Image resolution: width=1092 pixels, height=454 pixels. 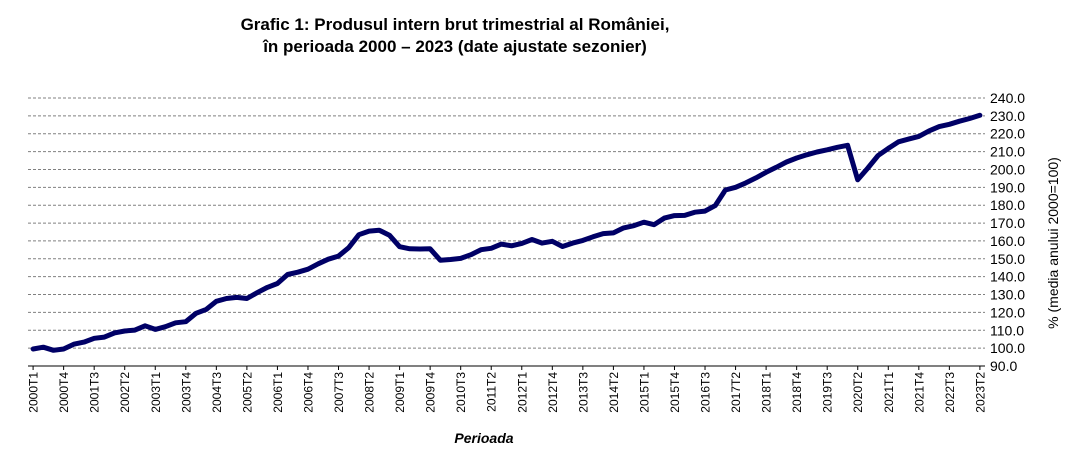 I want to click on y-tick-label: 110.0, so click(x=1007, y=330).